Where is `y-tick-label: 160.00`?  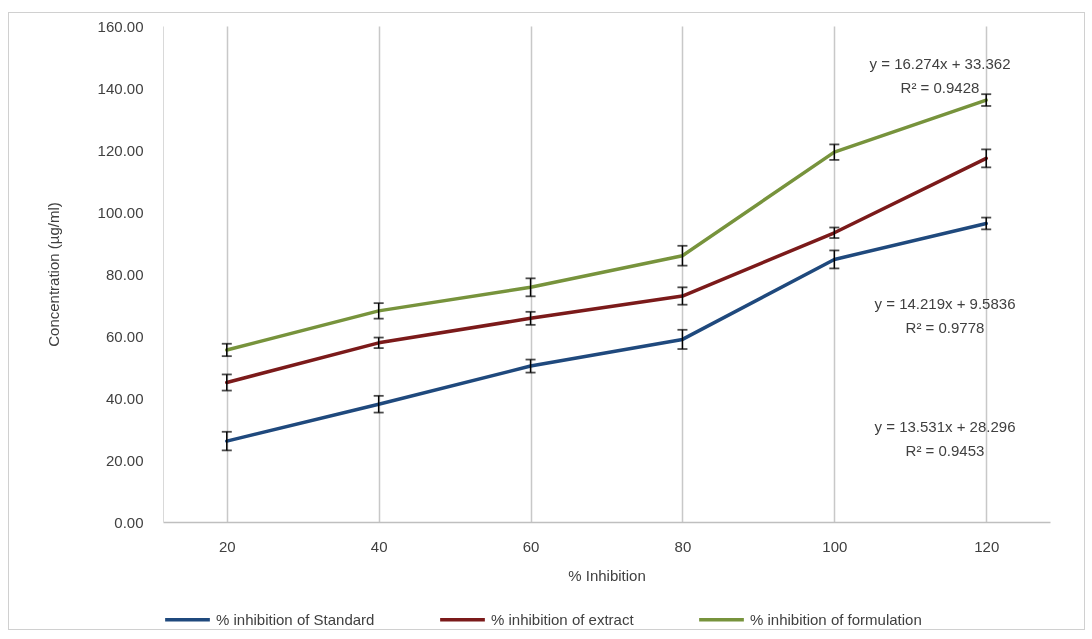 y-tick-label: 160.00 is located at coordinates (120, 26).